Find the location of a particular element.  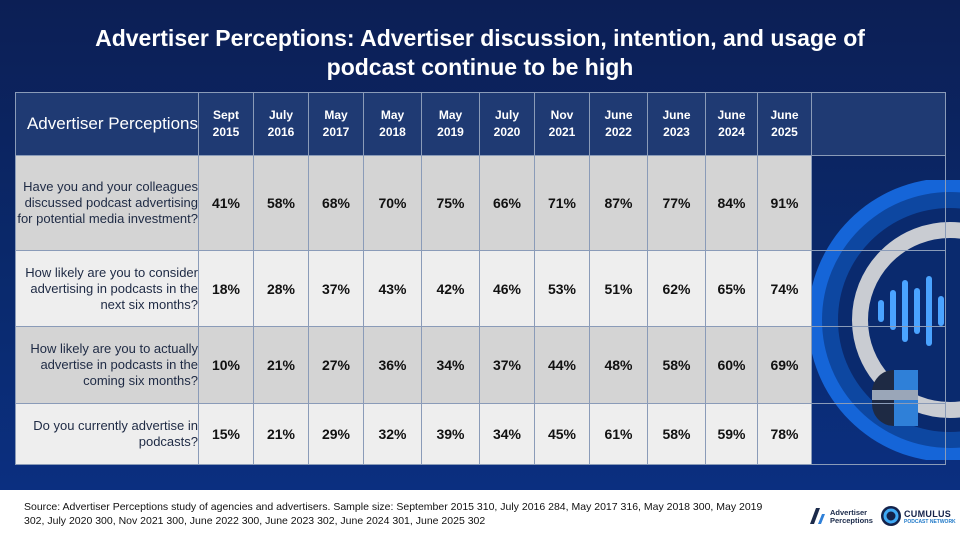

value-cell: 39% is located at coordinates (450, 434).